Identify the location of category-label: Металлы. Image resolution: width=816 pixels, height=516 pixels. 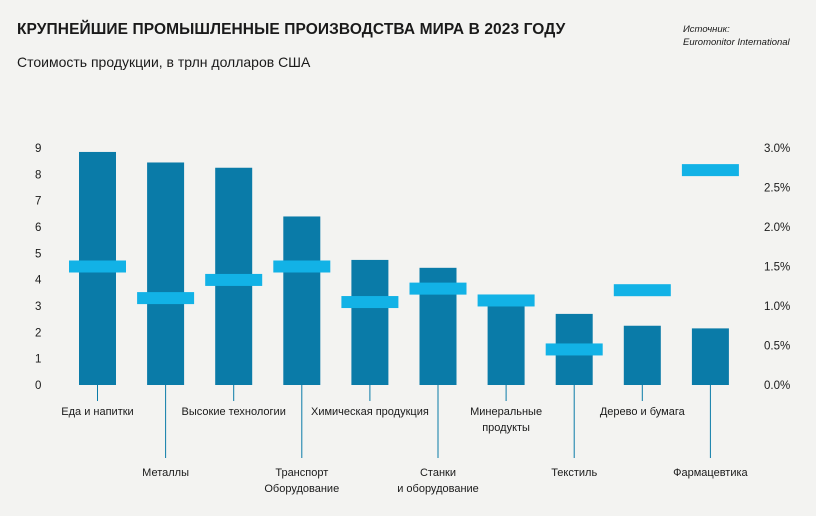
(165, 473).